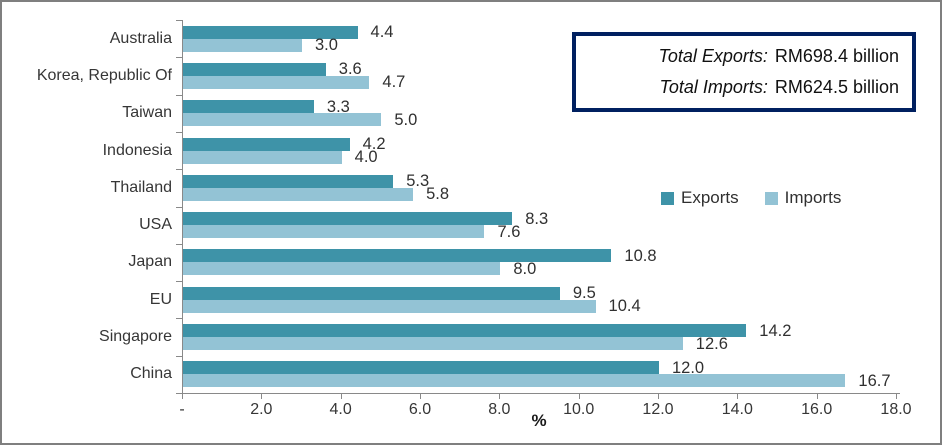 This screenshot has height=445, width=942. I want to click on x-tick-label-8: 16.0, so click(817, 409).